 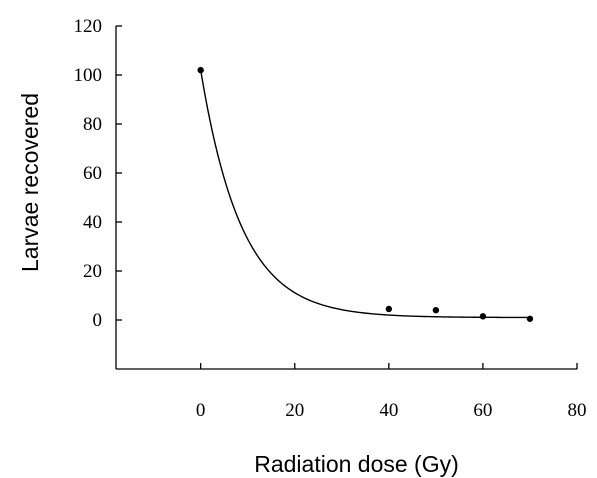 What do you see at coordinates (88, 26) in the screenshot?
I see `y-tick-label: 120` at bounding box center [88, 26].